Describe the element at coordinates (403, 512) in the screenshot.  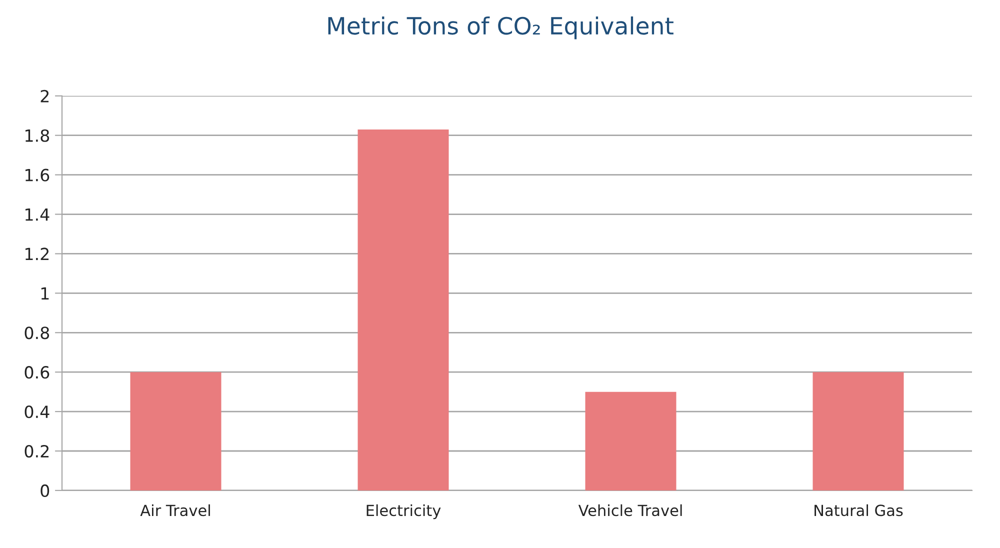
I see `x-tick-label: Electricity` at that location.